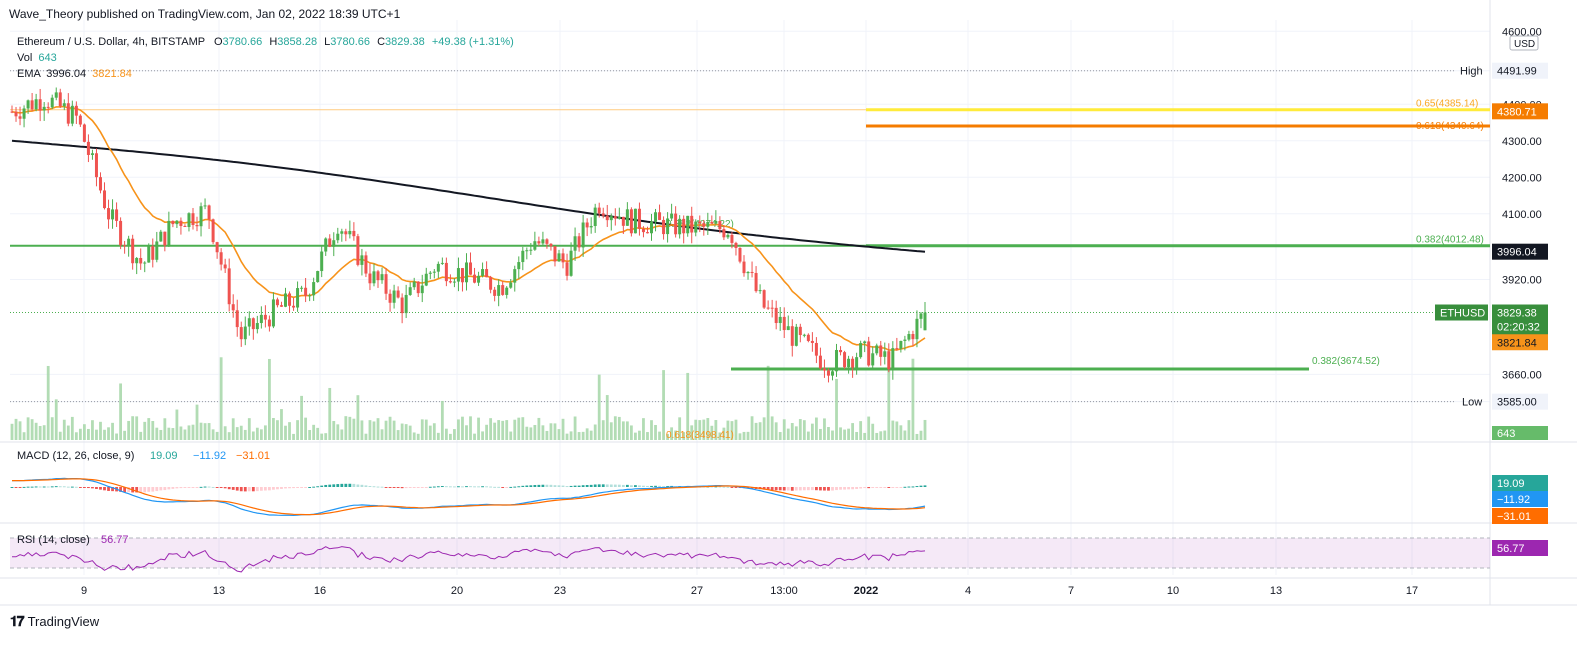 This screenshot has height=648, width=1577. What do you see at coordinates (1520, 433) in the screenshot?
I see `volume-tag-bg` at bounding box center [1520, 433].